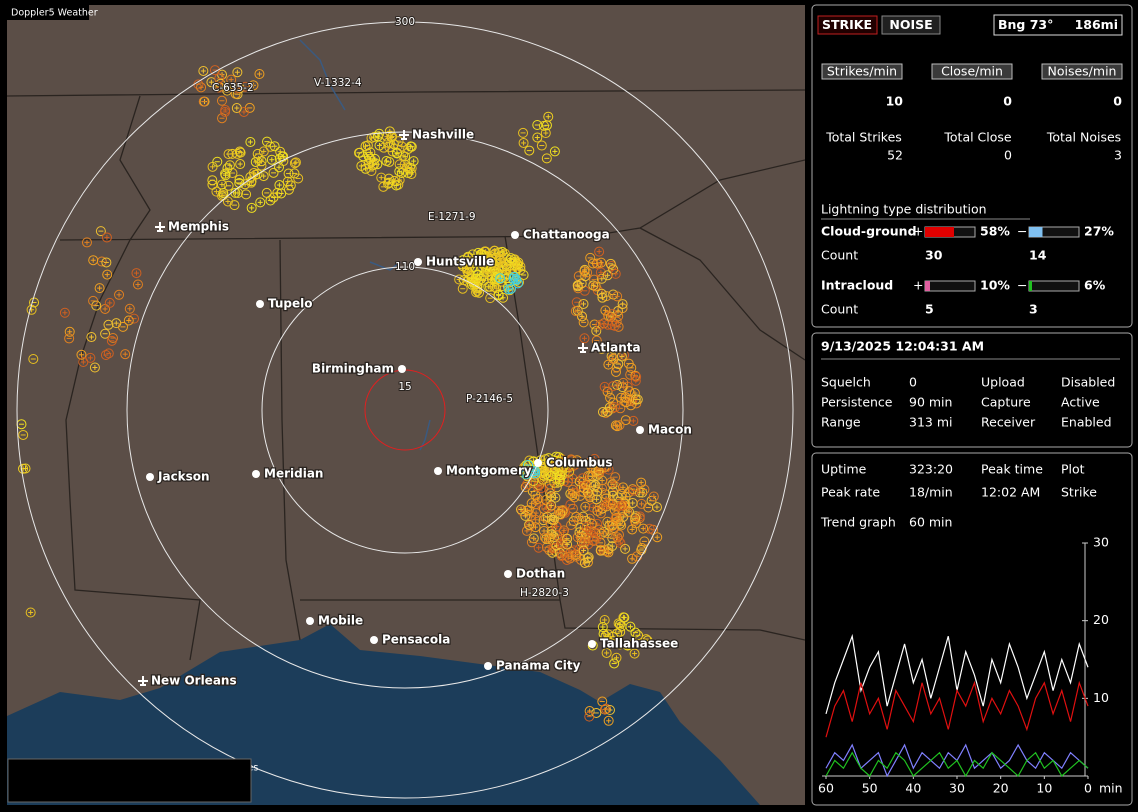 This screenshot has height=812, width=1138. What do you see at coordinates (194, 681) in the screenshot?
I see `city-label: New Orleans` at bounding box center [194, 681].